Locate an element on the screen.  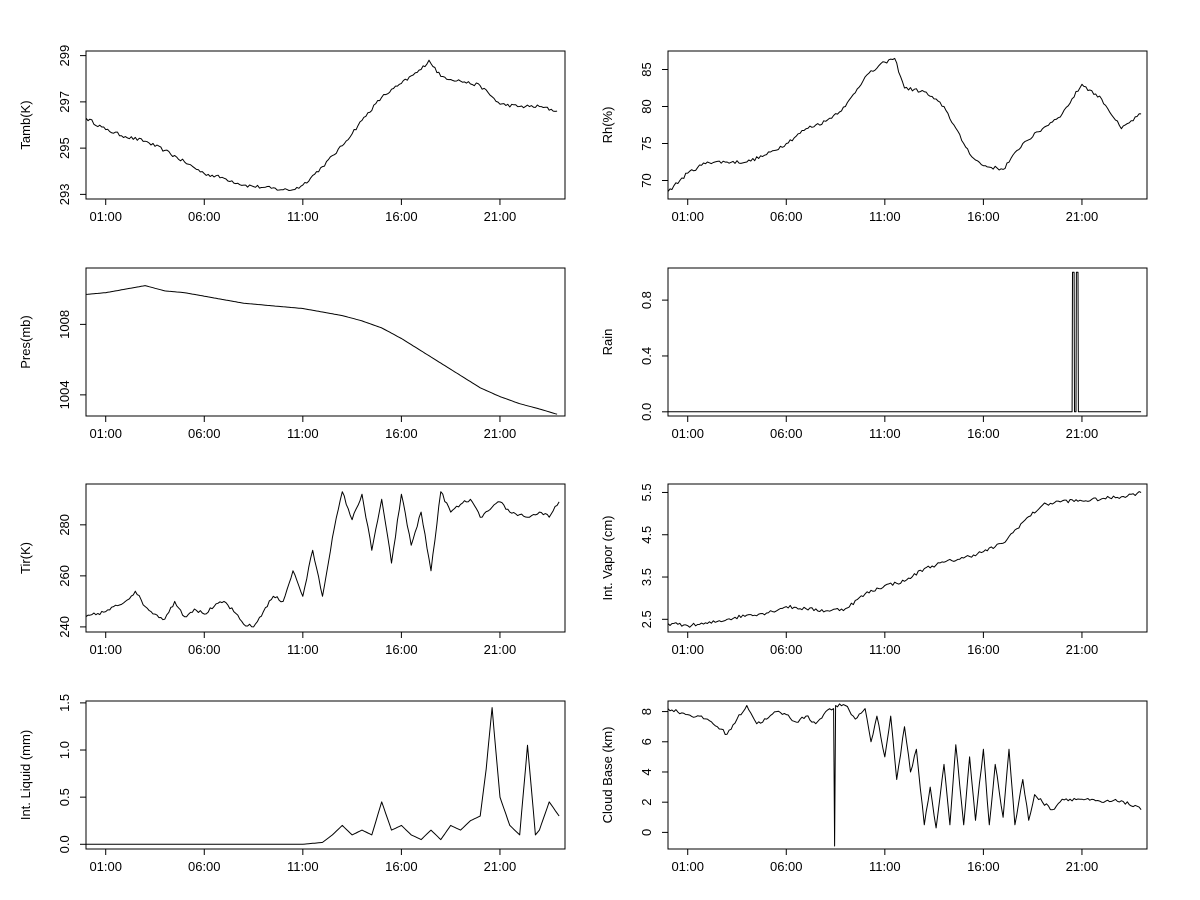
panel-tir-k-x-tick-label: 06:00 is located at coordinates (204, 649).